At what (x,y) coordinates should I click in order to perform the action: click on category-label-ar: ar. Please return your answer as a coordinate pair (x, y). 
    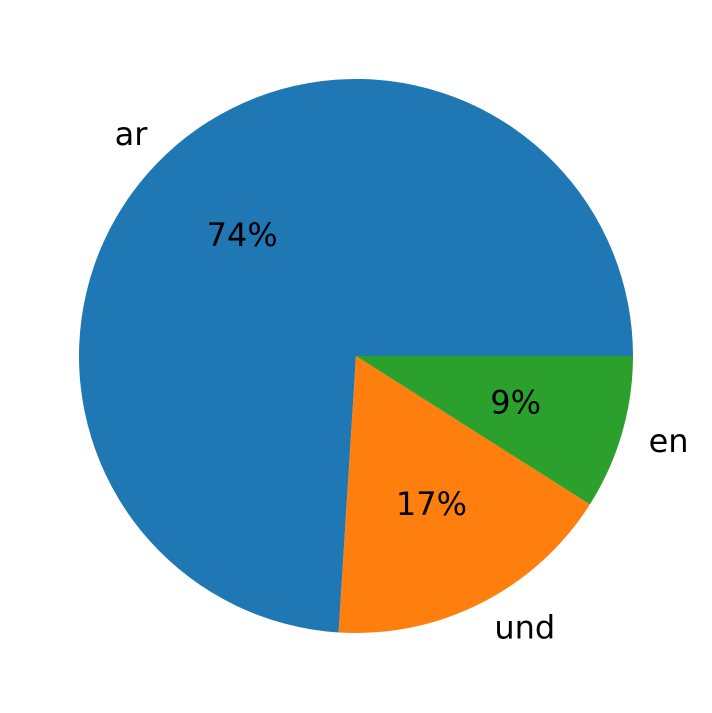
    Looking at the image, I should click on (132, 134).